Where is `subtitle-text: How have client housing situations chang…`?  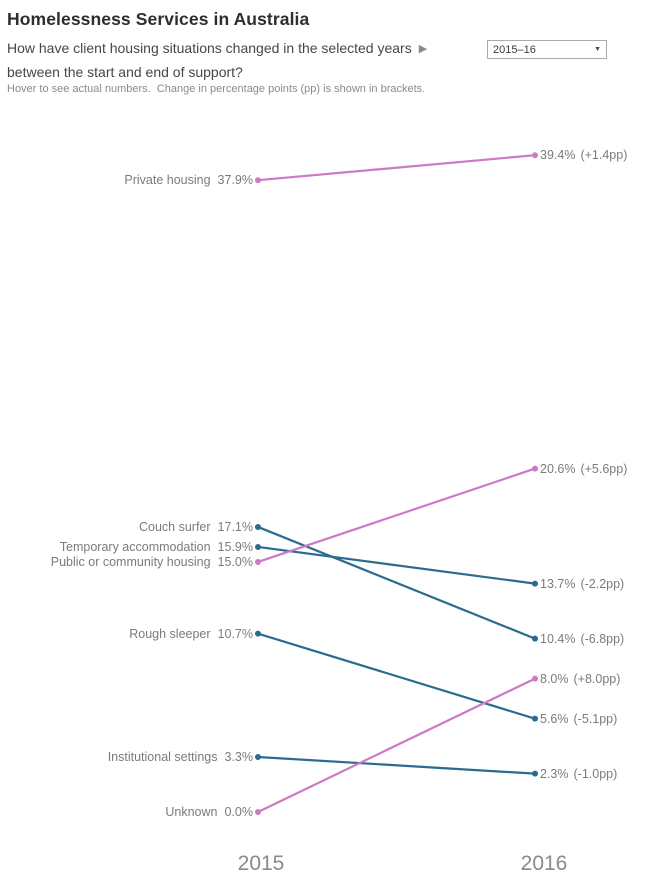
subtitle-text: How have client housing situations chang… is located at coordinates (209, 48).